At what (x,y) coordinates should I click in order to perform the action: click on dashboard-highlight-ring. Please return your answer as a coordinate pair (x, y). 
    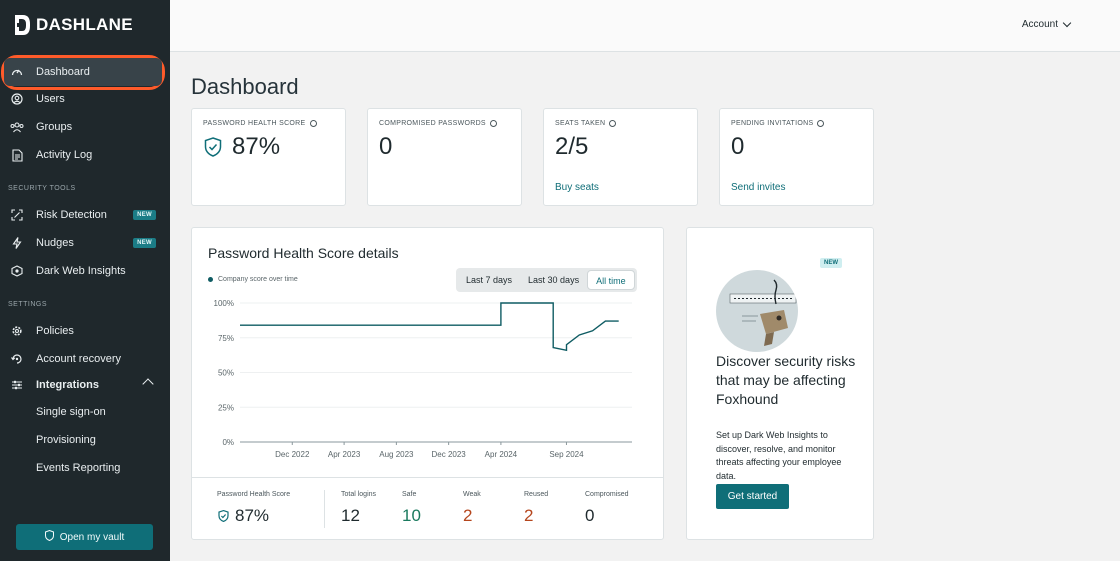
    Looking at the image, I should click on (83, 72).